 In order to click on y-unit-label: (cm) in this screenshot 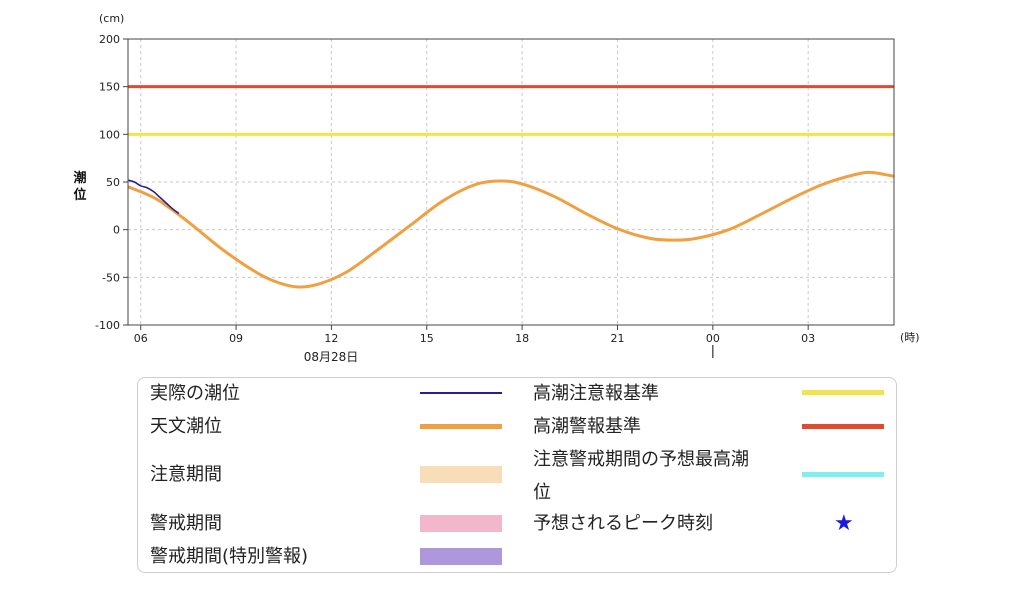, I will do `click(111, 18)`.